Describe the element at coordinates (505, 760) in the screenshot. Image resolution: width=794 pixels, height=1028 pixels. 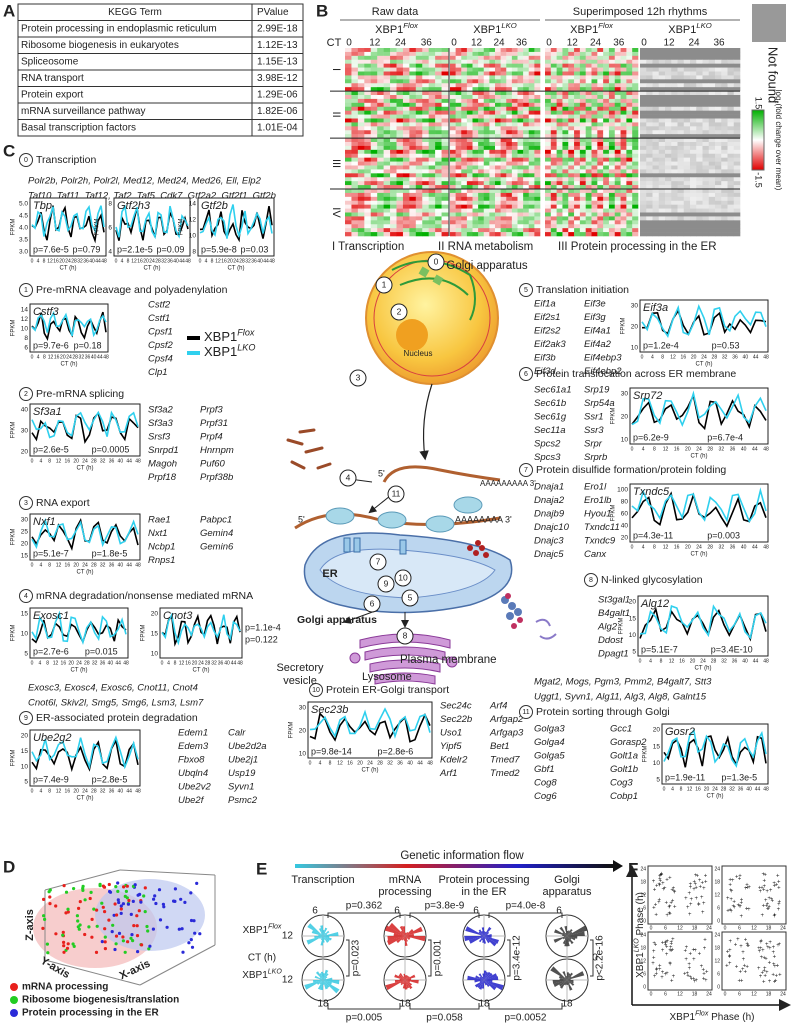
I see `gene: Tmed7` at that location.